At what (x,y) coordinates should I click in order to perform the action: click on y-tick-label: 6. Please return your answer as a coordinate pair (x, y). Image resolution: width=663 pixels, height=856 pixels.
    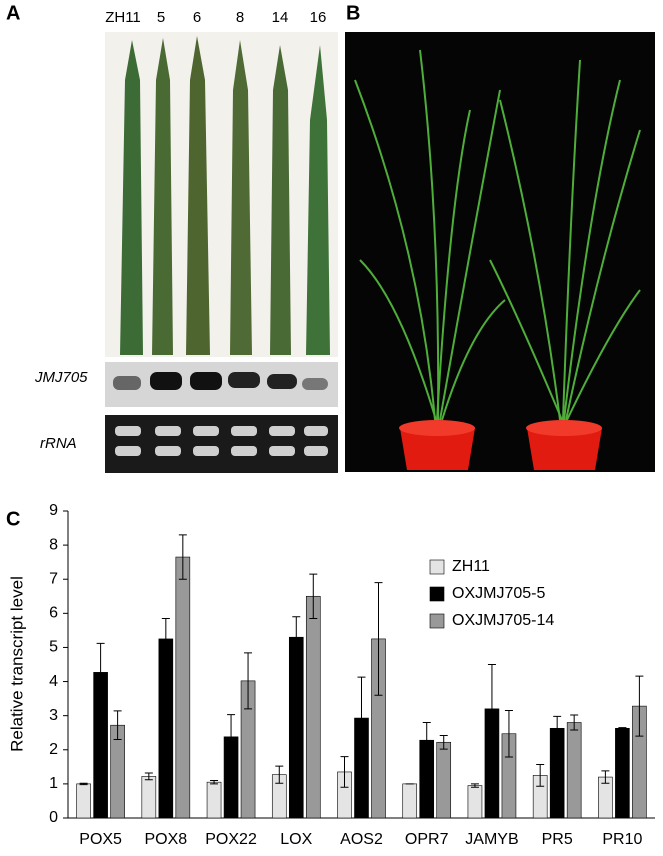
    Looking at the image, I should click on (53, 613).